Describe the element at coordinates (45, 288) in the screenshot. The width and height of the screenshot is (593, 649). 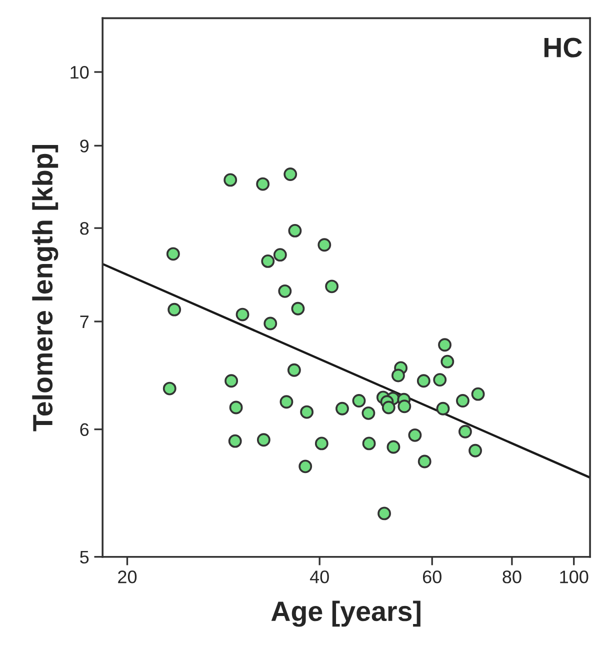
I see `y-axis-title: Telomere length [kbp]` at that location.